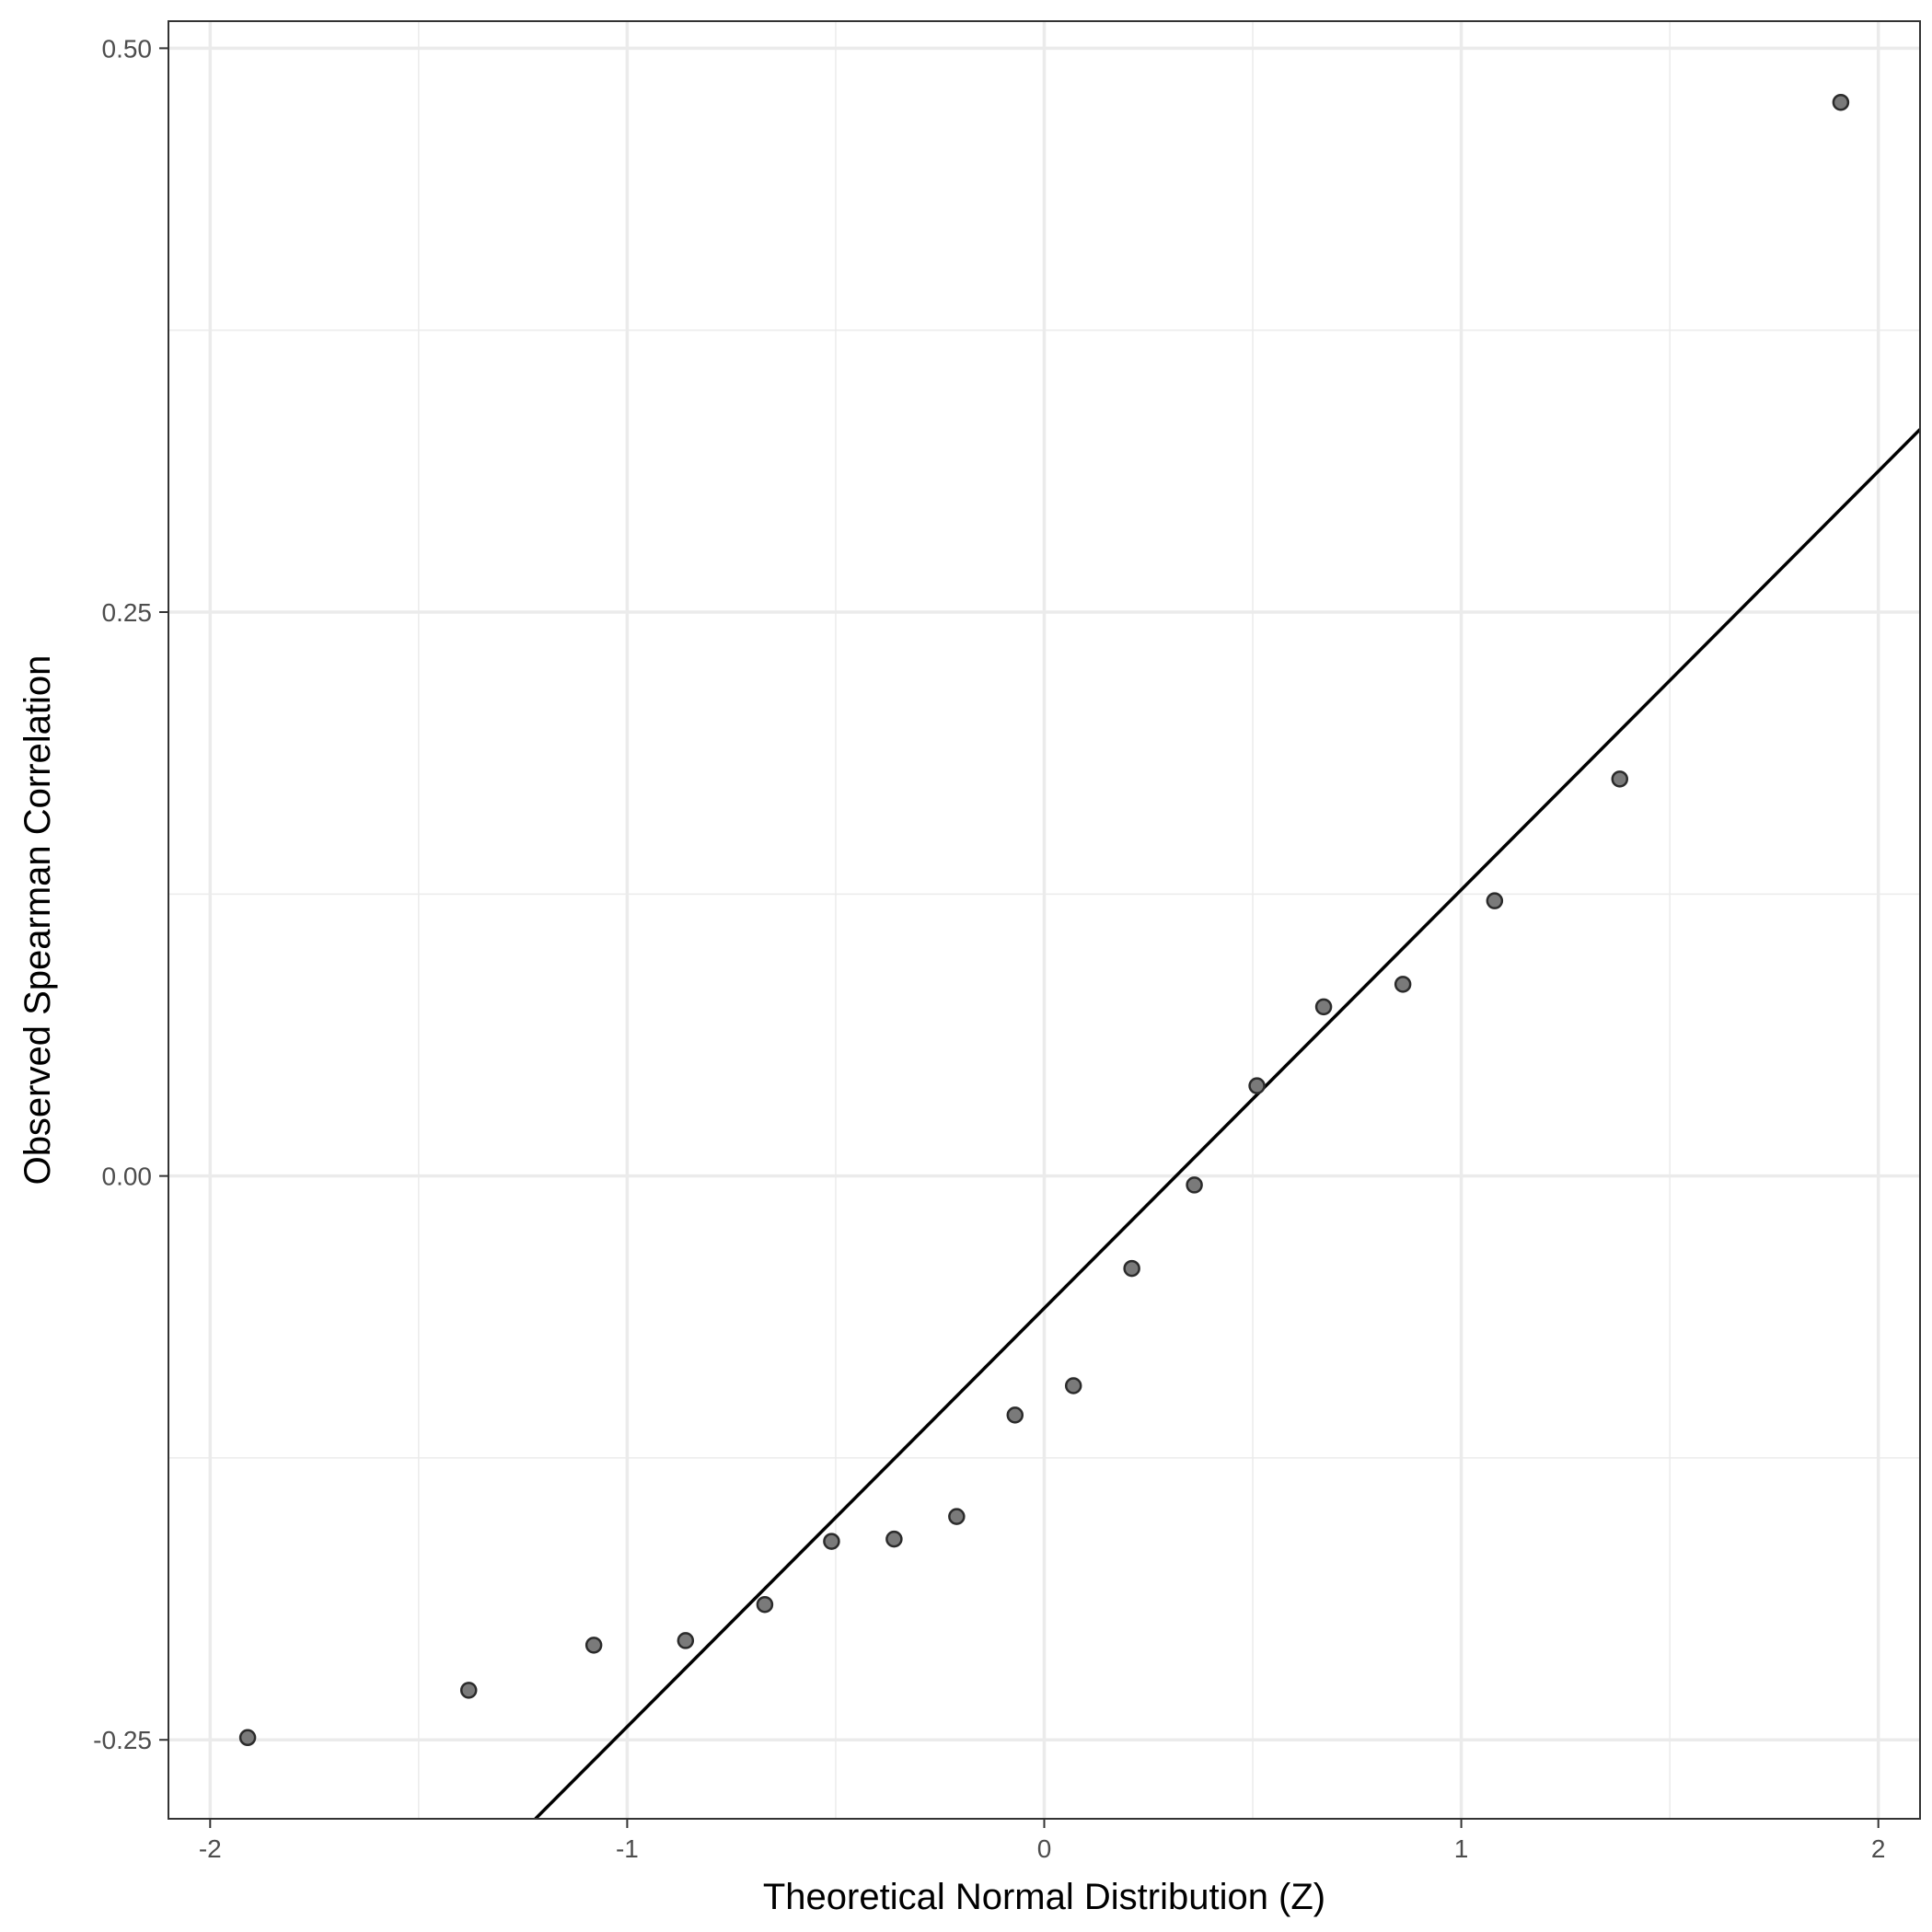  What do you see at coordinates (127, 613) in the screenshot?
I see `y-tick-label: 0.25` at bounding box center [127, 613].